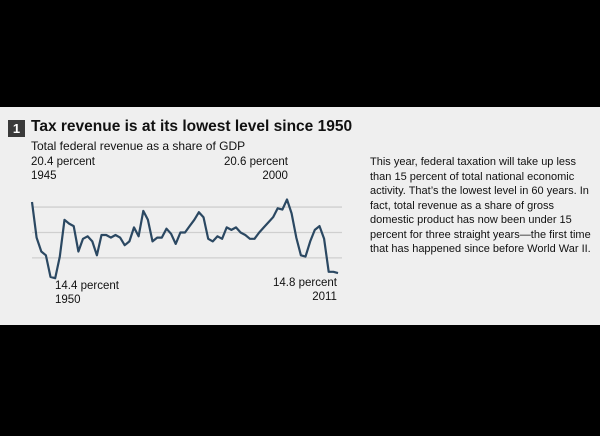 The image size is (600, 436). I want to click on chart-subtitle: Total federal revenue as a share of GDP, so click(138, 146).